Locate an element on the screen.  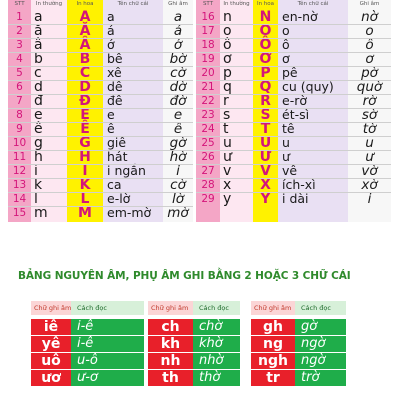
cell-ten: ô is located at coordinates (286, 44).